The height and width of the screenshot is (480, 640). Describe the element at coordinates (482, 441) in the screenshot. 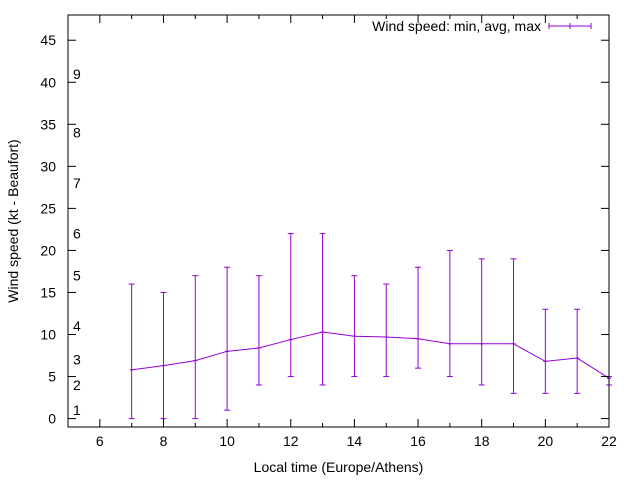

I see `x-tick-label-18: 18` at that location.